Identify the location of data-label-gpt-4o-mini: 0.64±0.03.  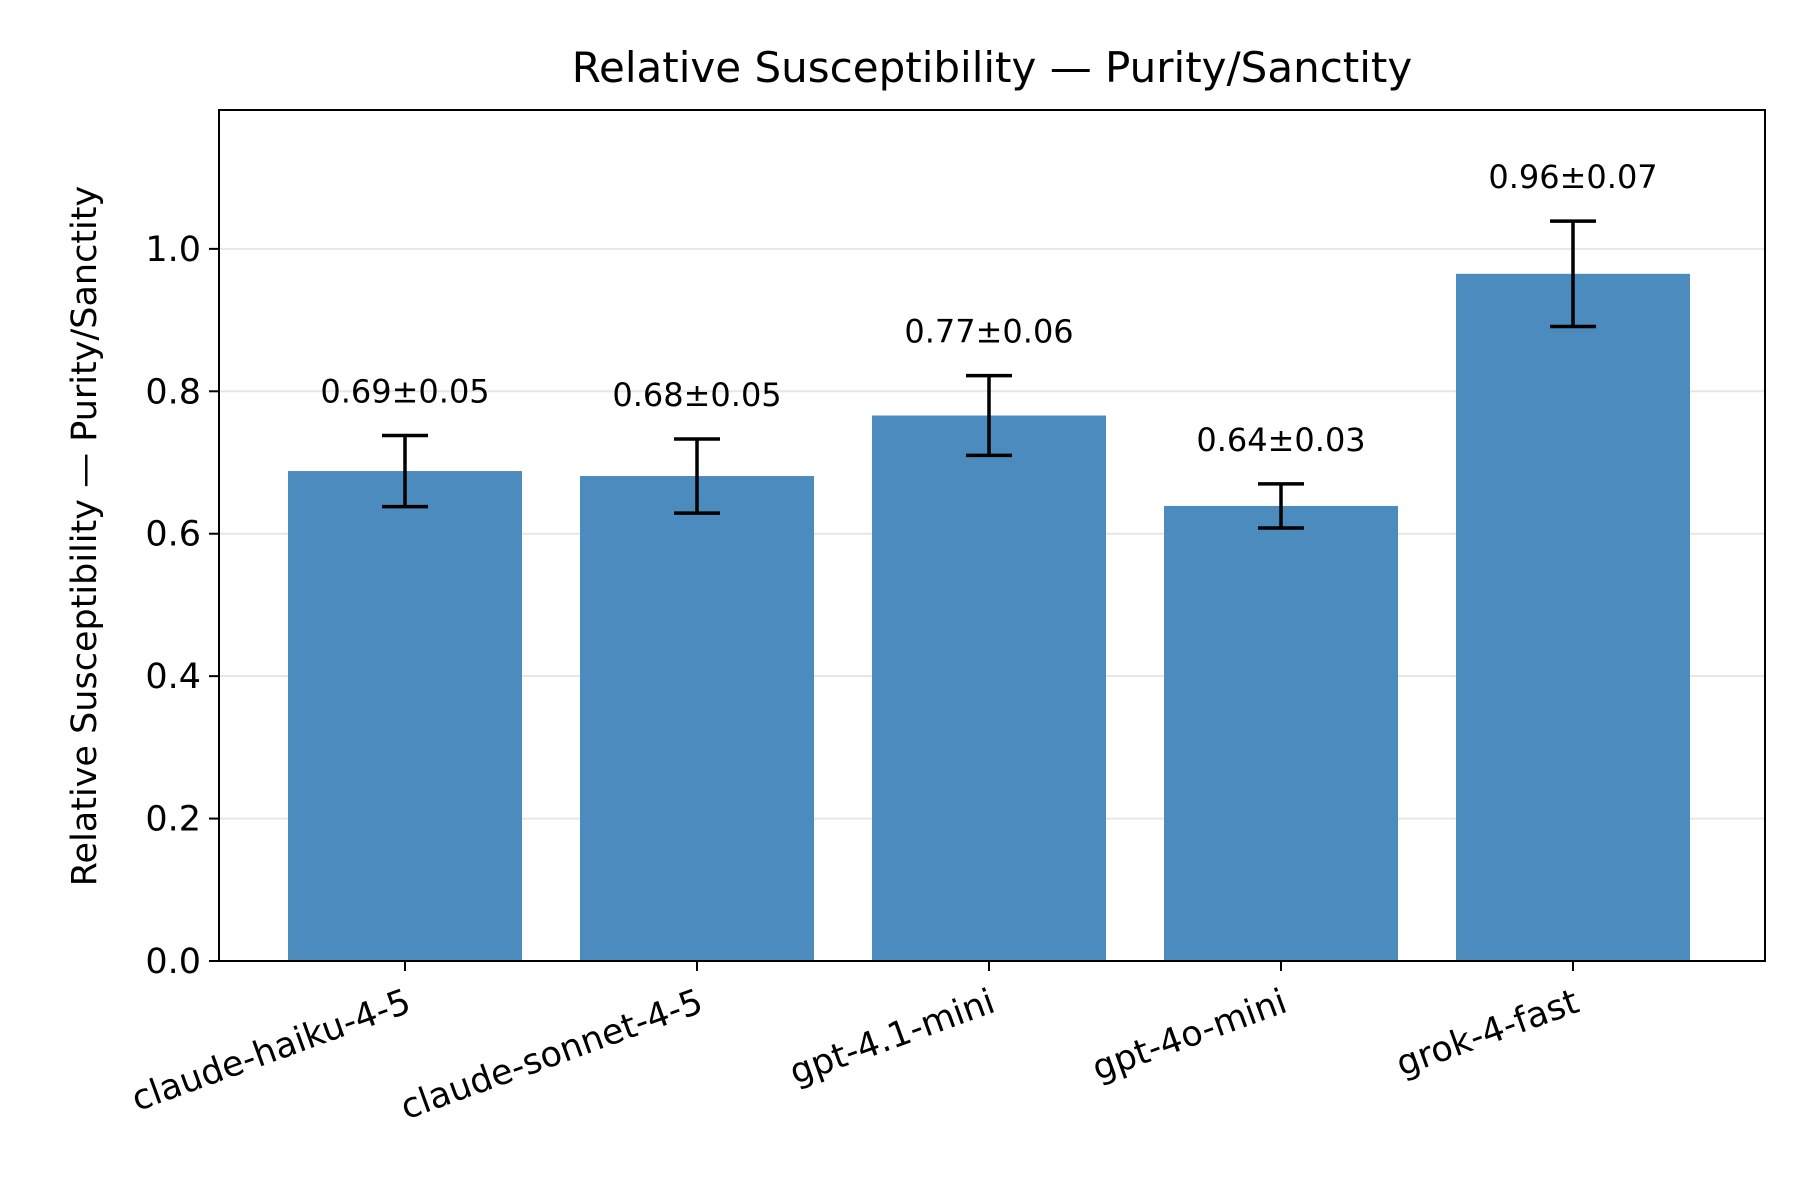
(1280, 440).